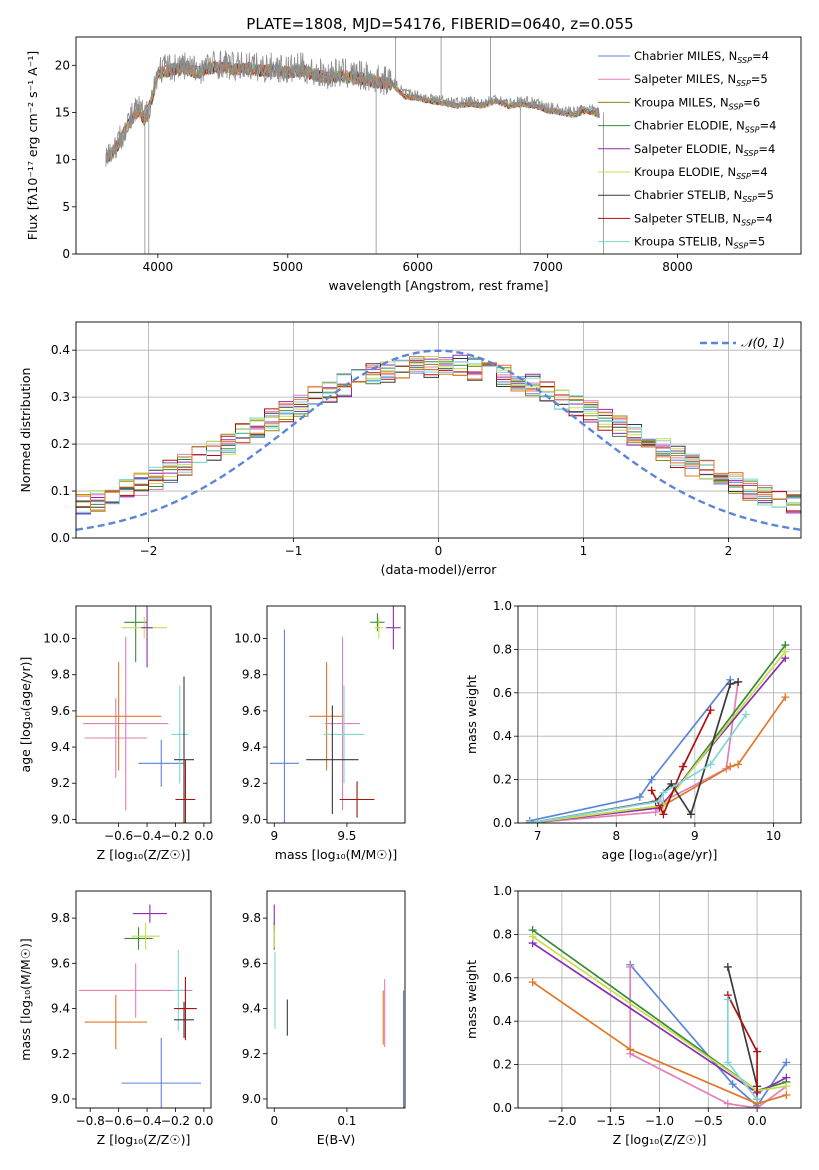 Image resolution: width=819 pixels, height=1170 pixels. What do you see at coordinates (158, 267) in the screenshot?
I see `x-tick-label: 4000` at bounding box center [158, 267].